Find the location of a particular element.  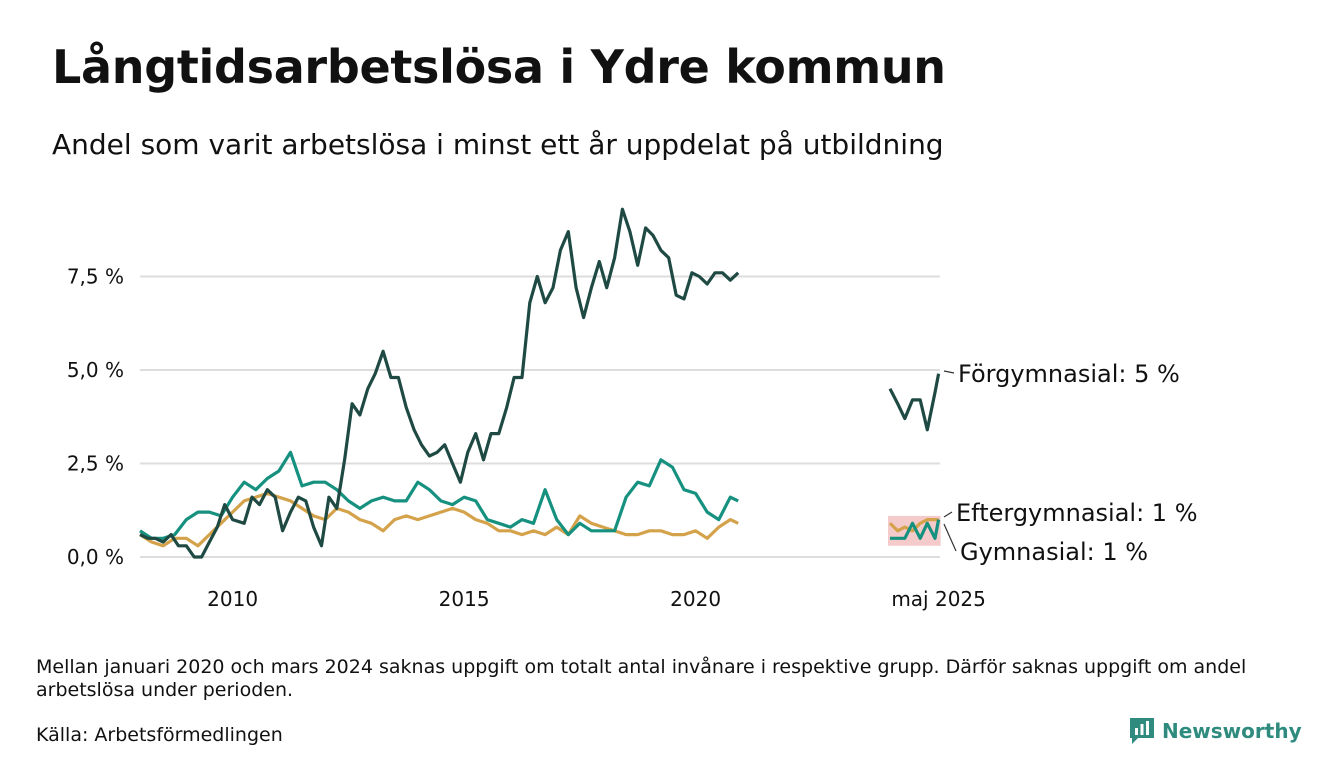

y-tick-label: 0,0 % is located at coordinates (95, 557).